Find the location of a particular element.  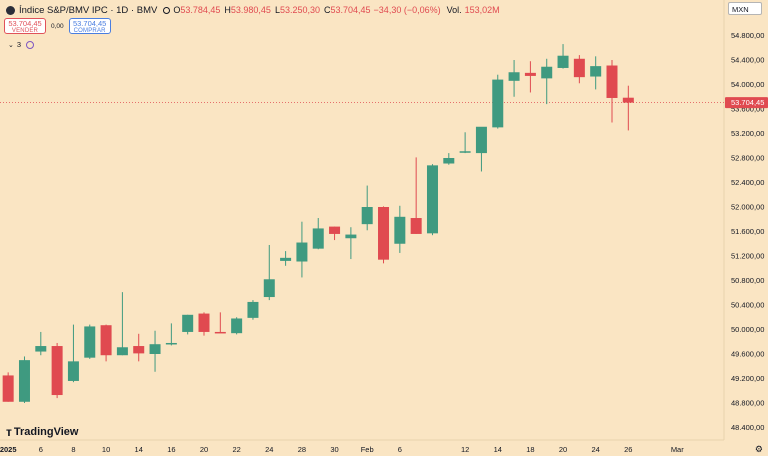

x-tick-label: Feb is located at coordinates (367, 449).